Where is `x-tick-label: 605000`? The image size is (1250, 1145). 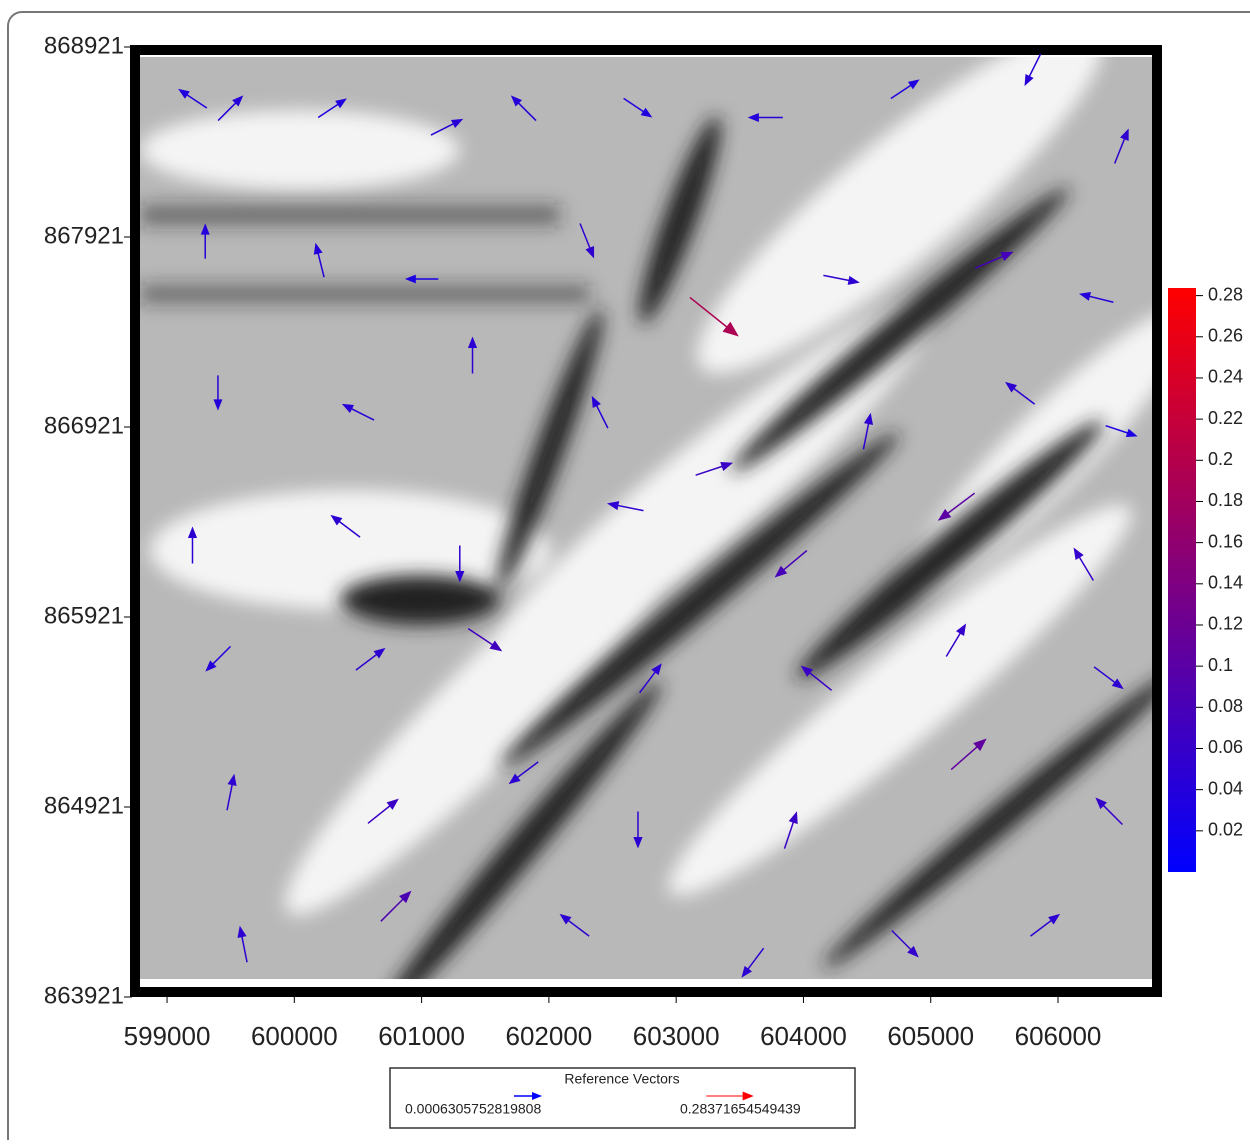
x-tick-label: 605000 is located at coordinates (930, 1036).